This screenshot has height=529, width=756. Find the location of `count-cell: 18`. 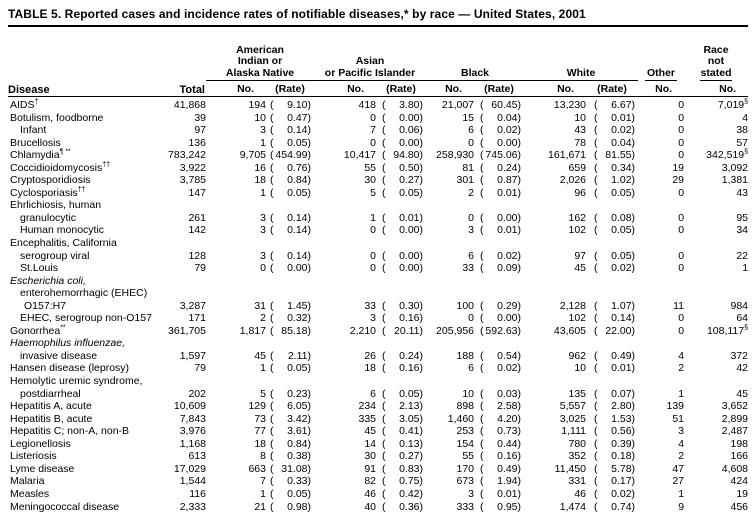

count-cell: 18 is located at coordinates (236, 444).